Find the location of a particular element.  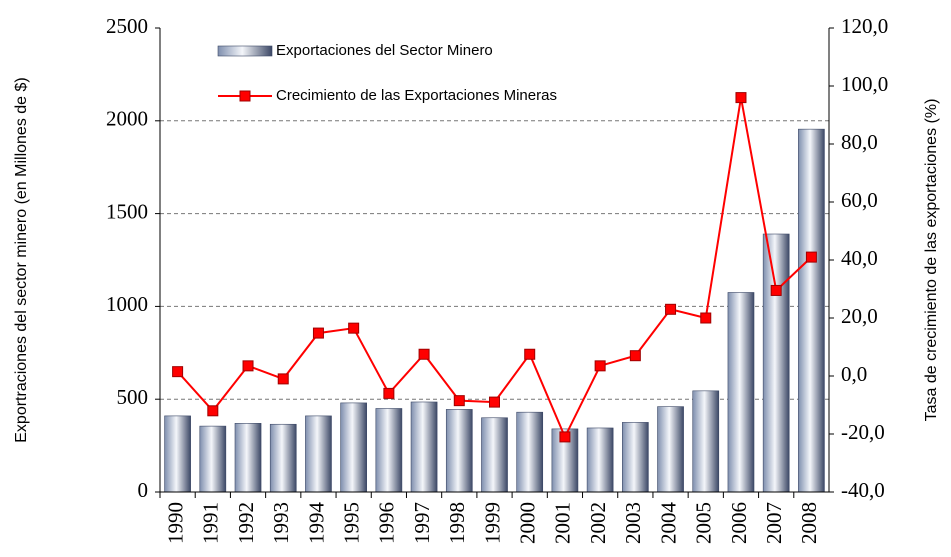

y2-tick-label: 60,0 is located at coordinates (859, 200).